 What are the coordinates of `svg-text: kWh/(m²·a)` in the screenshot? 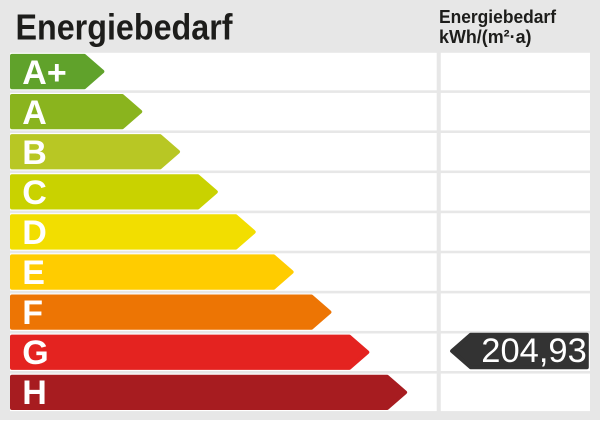 It's located at (485, 36).